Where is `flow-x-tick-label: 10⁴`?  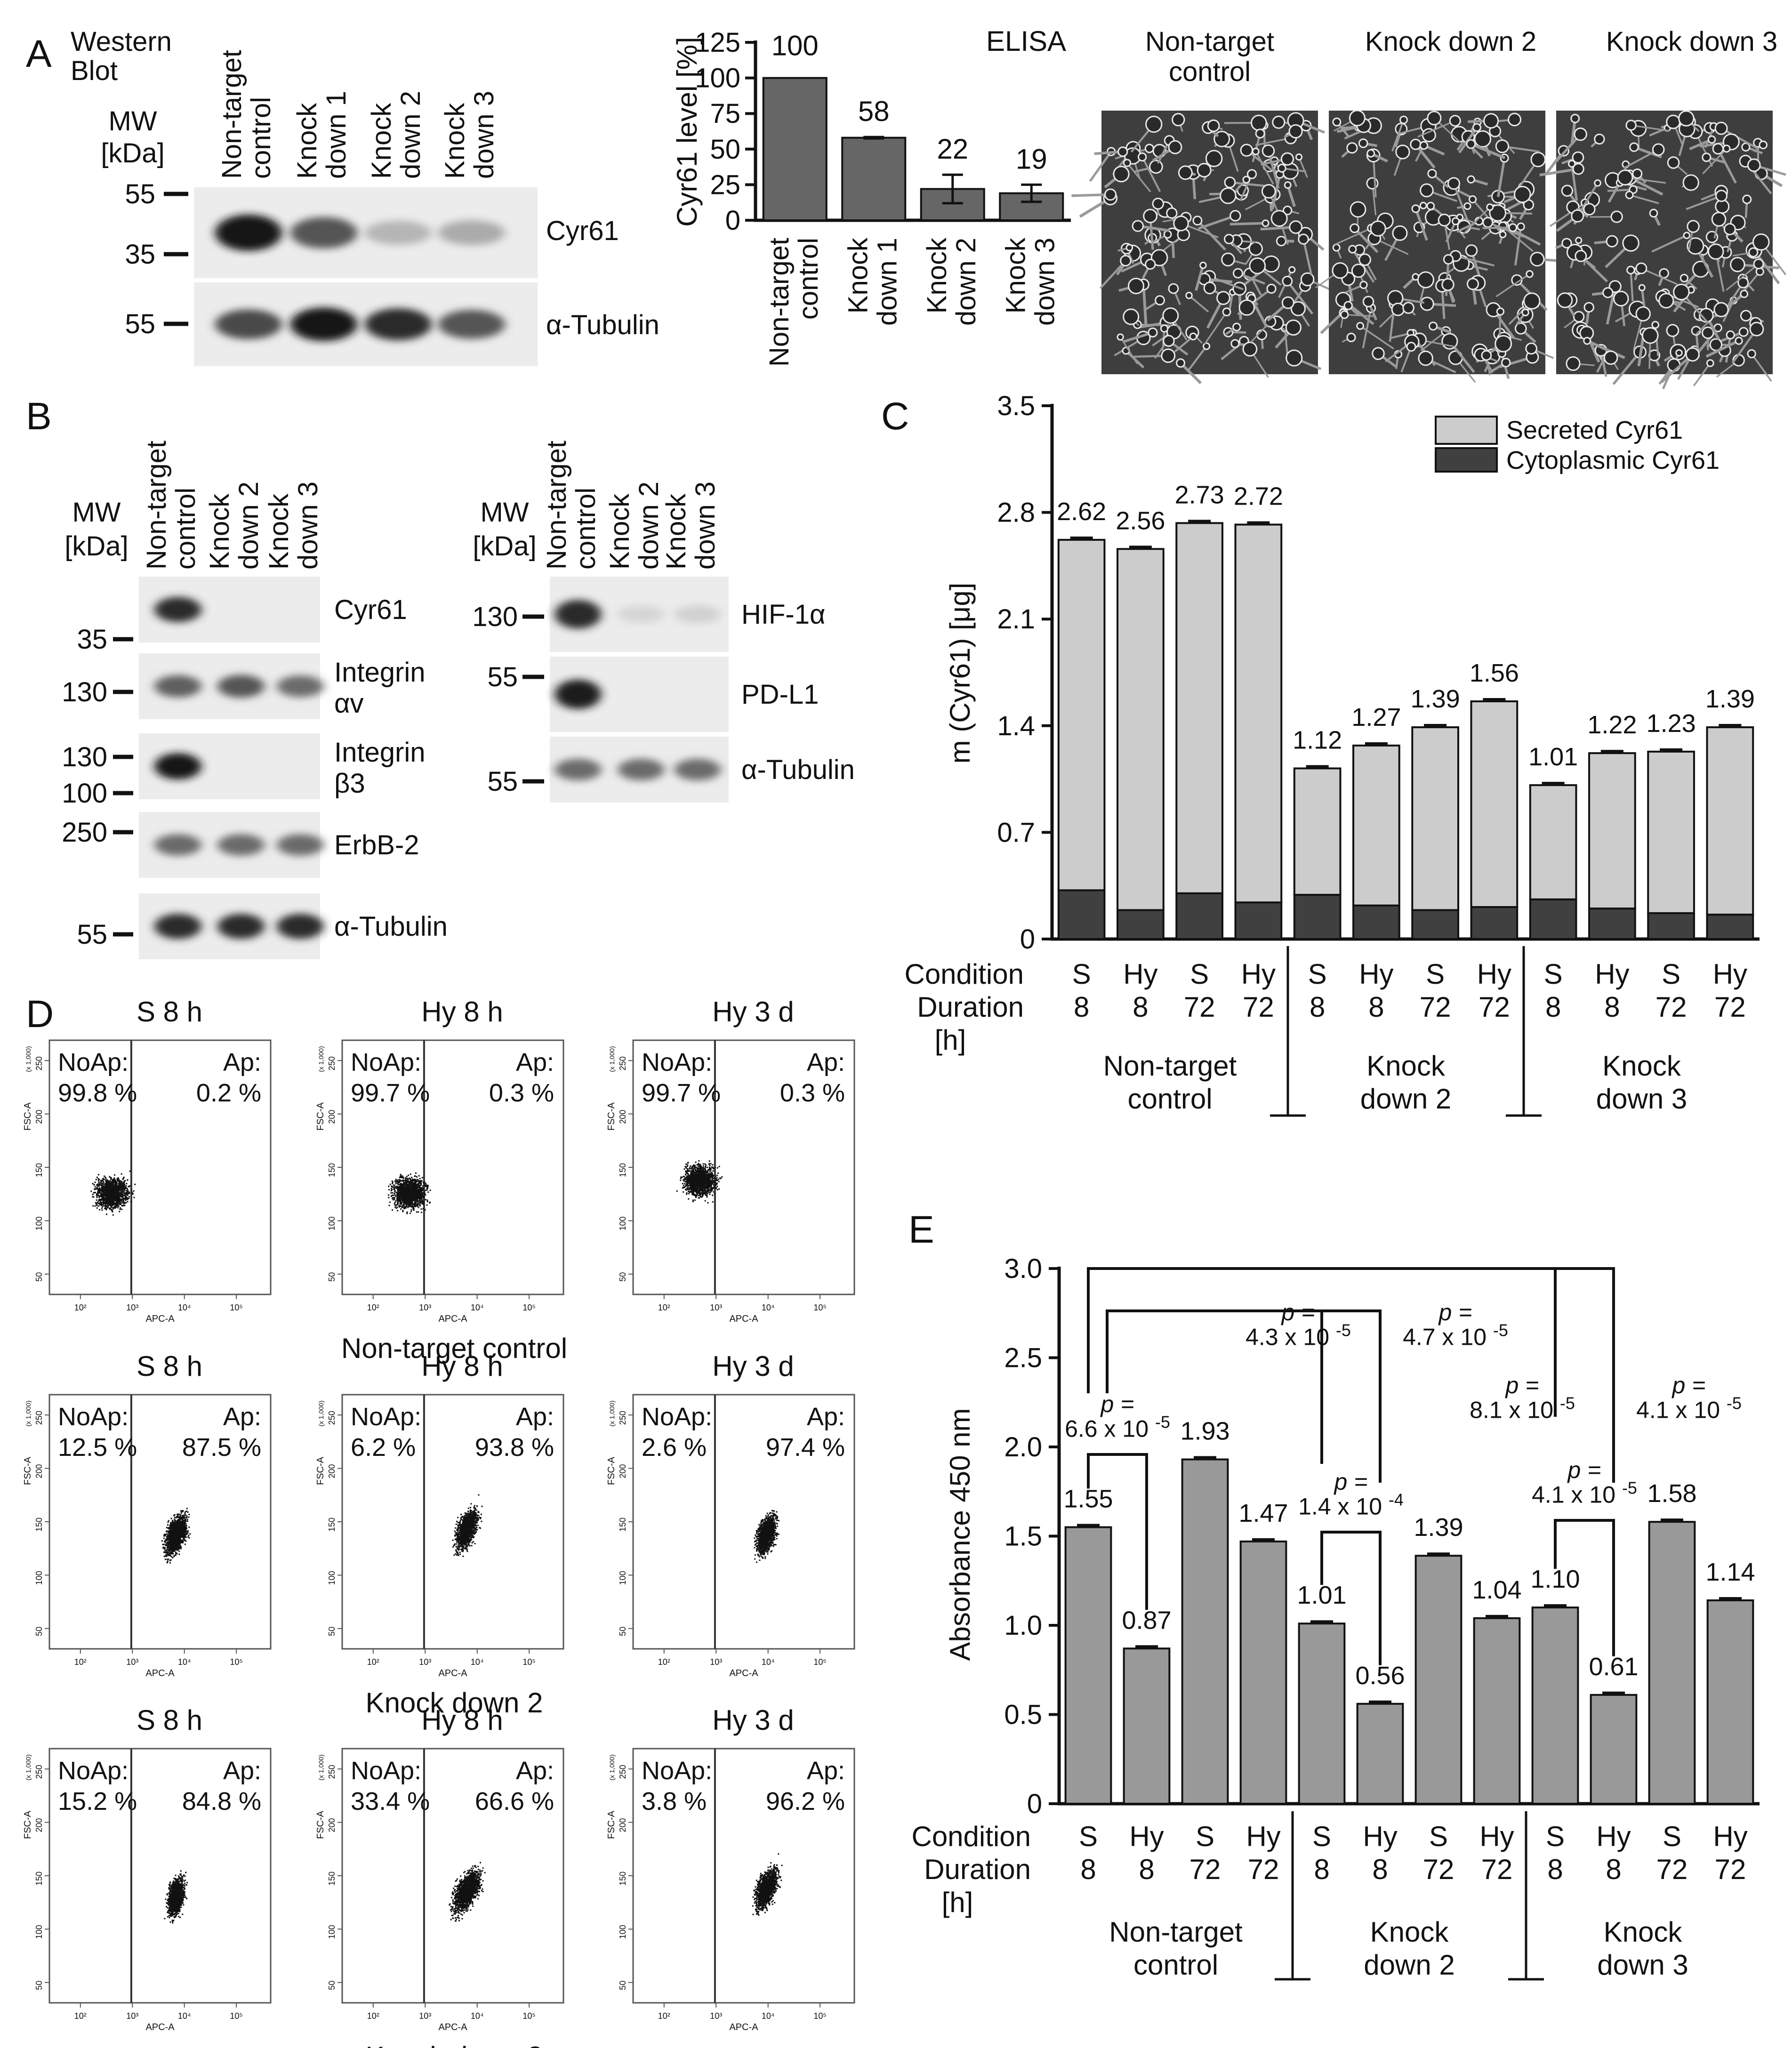 flow-x-tick-label: 10⁴ is located at coordinates (768, 2016).